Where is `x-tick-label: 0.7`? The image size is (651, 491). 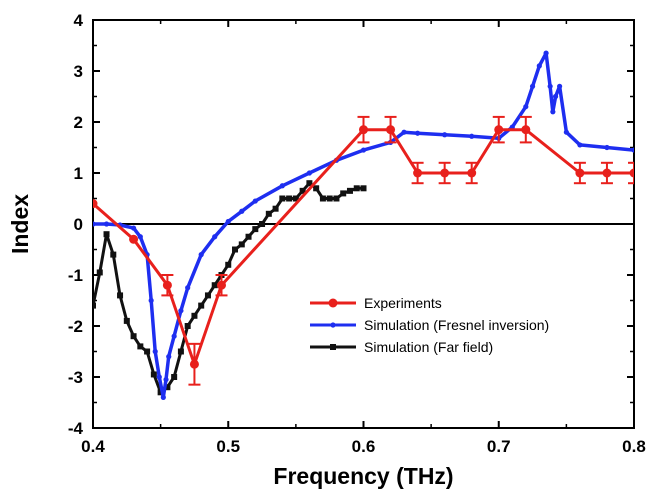 x-tick-label: 0.7 is located at coordinates (499, 446).